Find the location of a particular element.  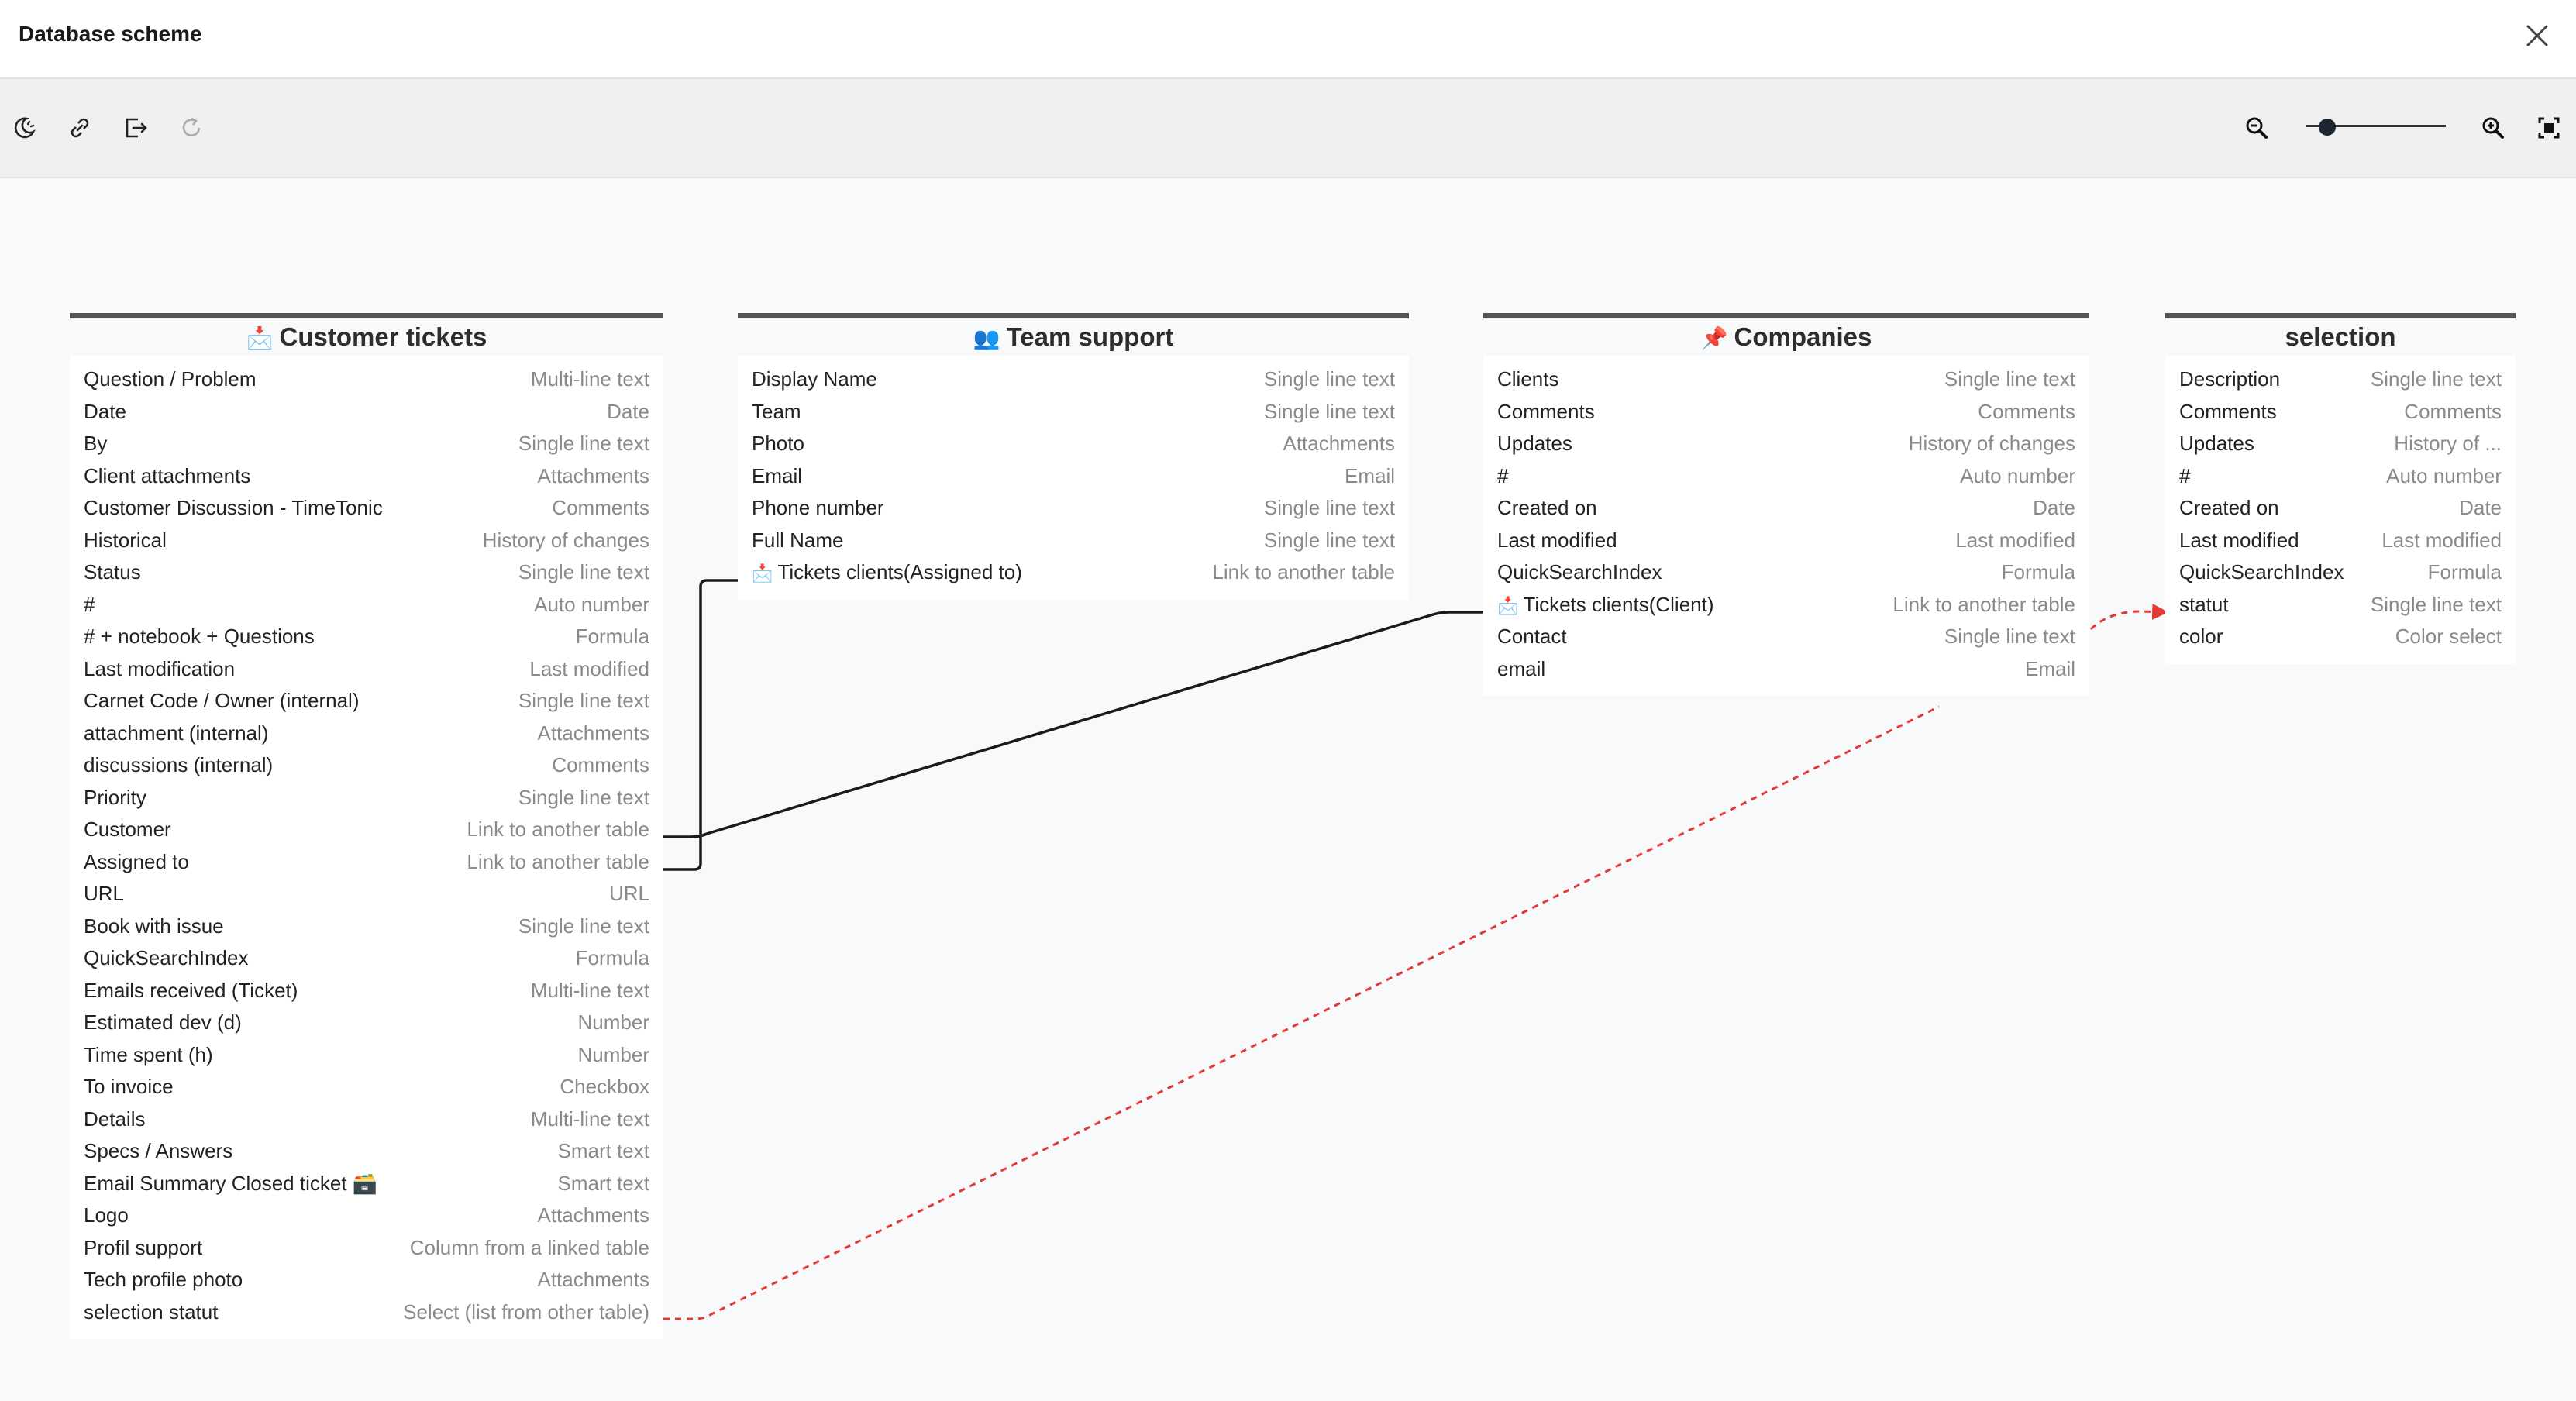

field-row: Details Multi-line text is located at coordinates (366, 1119).